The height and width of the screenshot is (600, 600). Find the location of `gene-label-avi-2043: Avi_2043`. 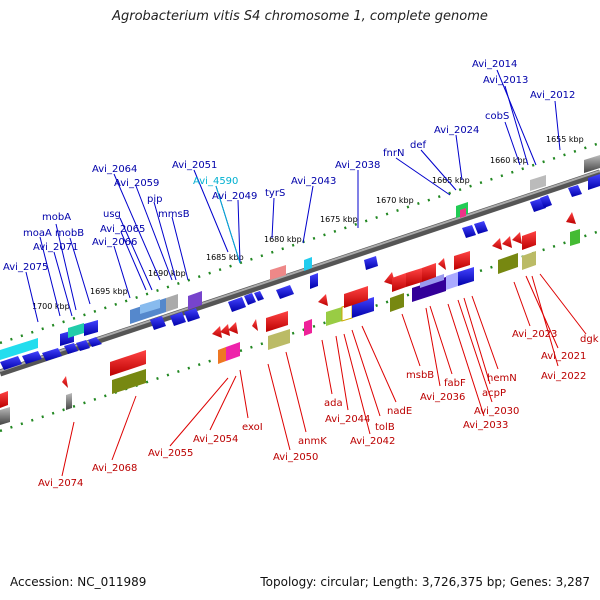

gene-label-avi-2043: Avi_2043 is located at coordinates (313, 181).